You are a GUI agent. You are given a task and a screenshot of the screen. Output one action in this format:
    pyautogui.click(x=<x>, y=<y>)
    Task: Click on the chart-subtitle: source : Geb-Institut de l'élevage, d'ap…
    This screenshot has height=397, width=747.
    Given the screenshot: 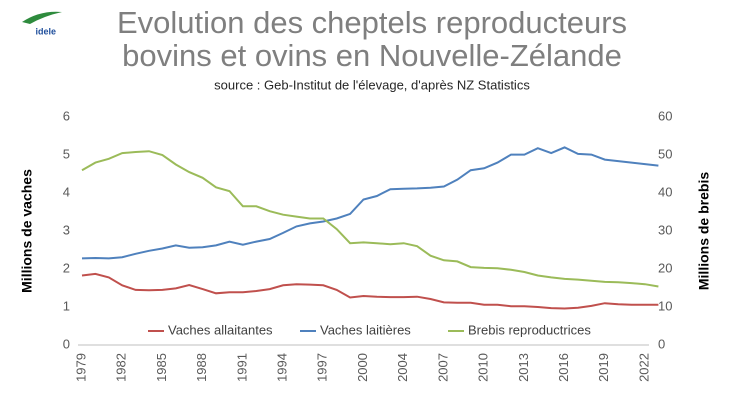 What is the action you would take?
    pyautogui.click(x=372, y=84)
    